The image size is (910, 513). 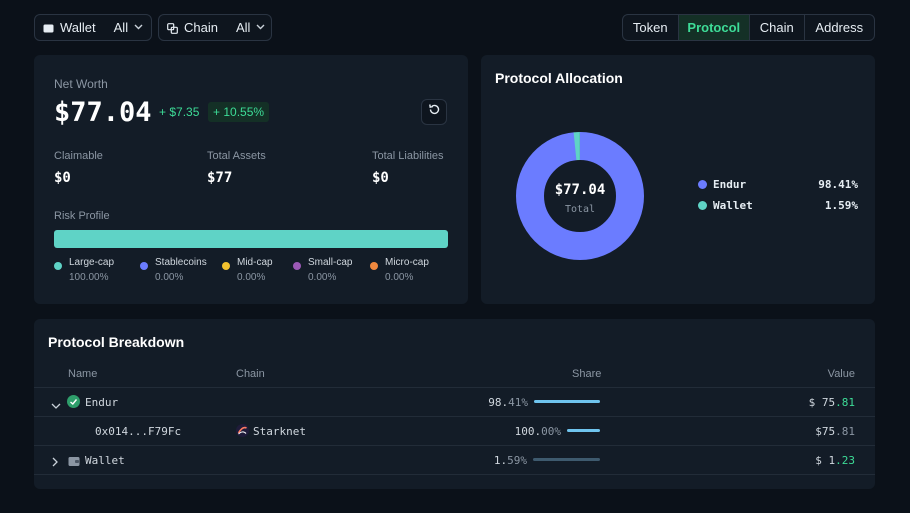 What do you see at coordinates (255, 262) in the screenshot?
I see `legend-name: Mid-cap` at bounding box center [255, 262].